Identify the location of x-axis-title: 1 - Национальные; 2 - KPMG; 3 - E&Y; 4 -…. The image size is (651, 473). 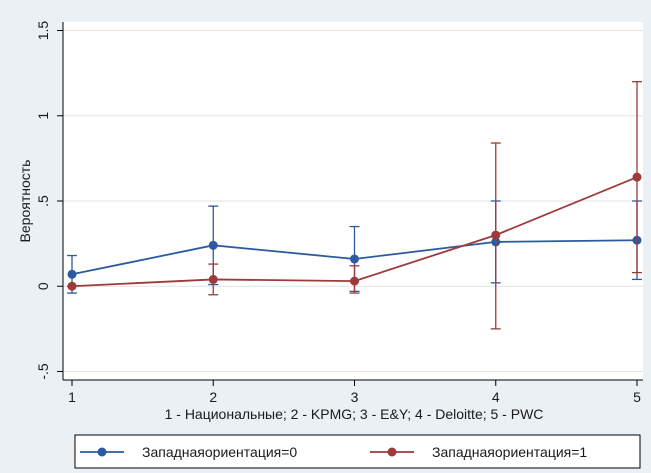
(354, 414).